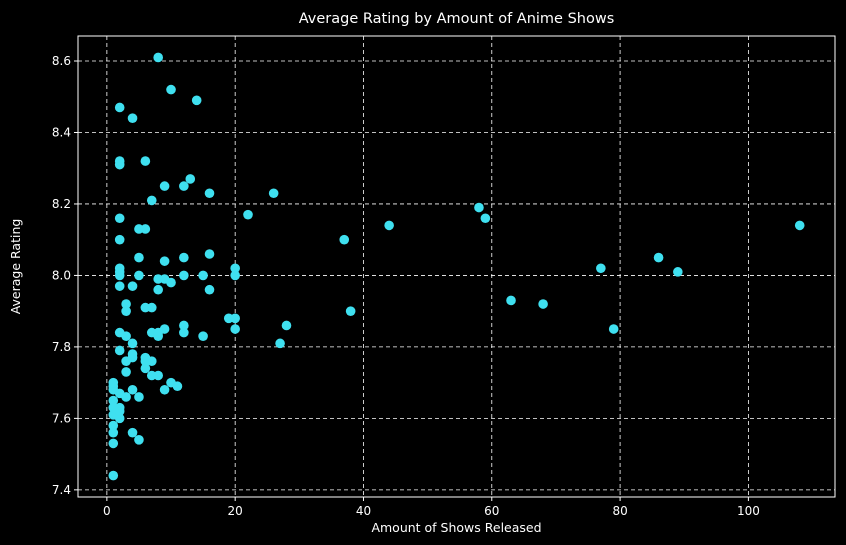  Describe the element at coordinates (61, 204) in the screenshot. I see `y-tick-label: 8.2` at that location.